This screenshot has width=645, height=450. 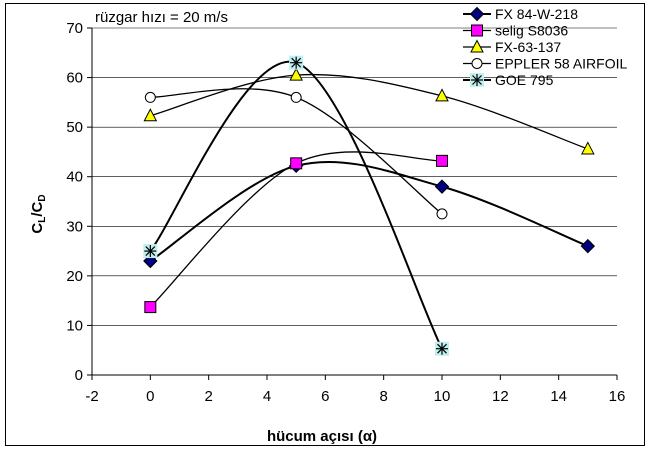 What do you see at coordinates (74, 177) in the screenshot?
I see `y-tick-label: 40` at bounding box center [74, 177].